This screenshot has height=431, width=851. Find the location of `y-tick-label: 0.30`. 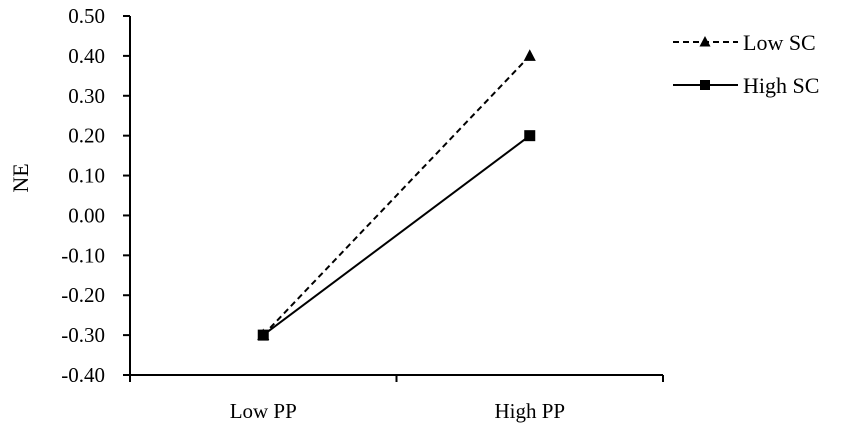

y-tick-label: 0.30 is located at coordinates (86, 96).